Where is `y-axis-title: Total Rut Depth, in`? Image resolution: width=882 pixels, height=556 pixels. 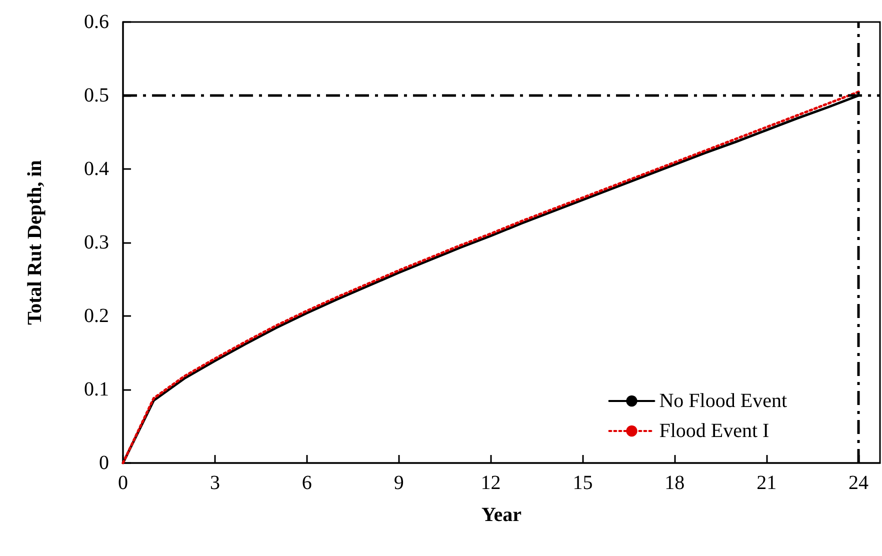
y-axis-title: Total Rut Depth, in is located at coordinates (35, 242).